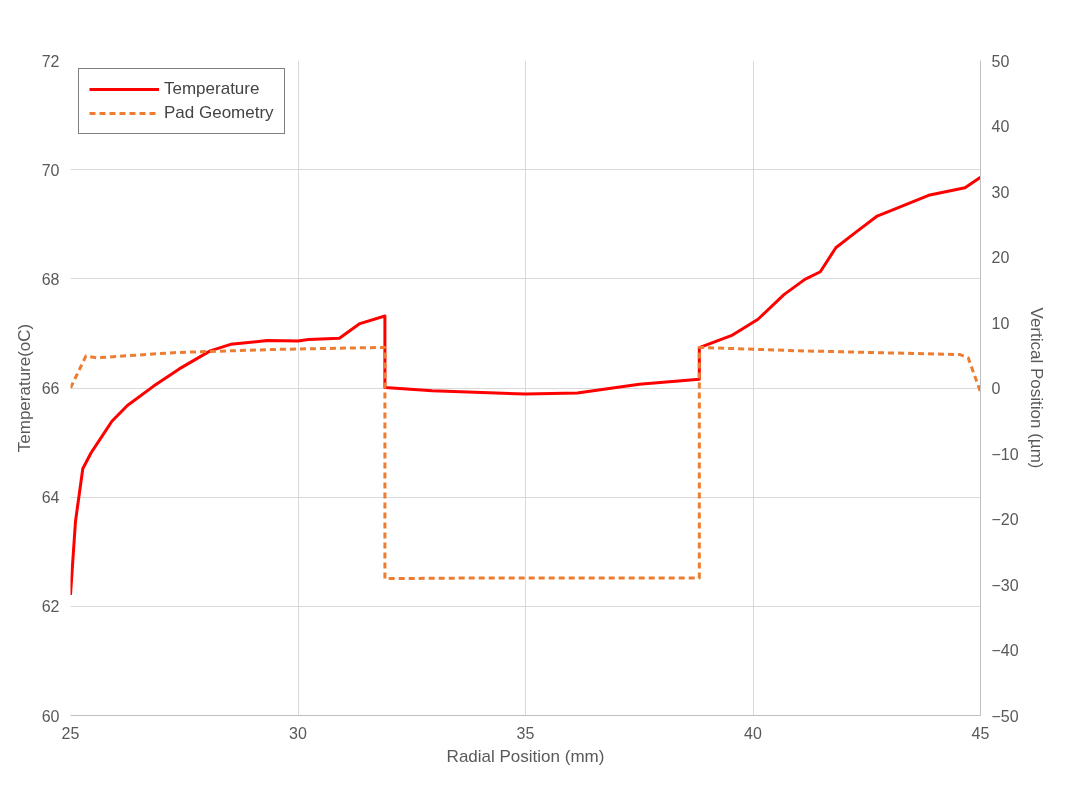 This screenshot has height=793, width=1072. I want to click on y2-tick-label: 50, so click(1000, 61).